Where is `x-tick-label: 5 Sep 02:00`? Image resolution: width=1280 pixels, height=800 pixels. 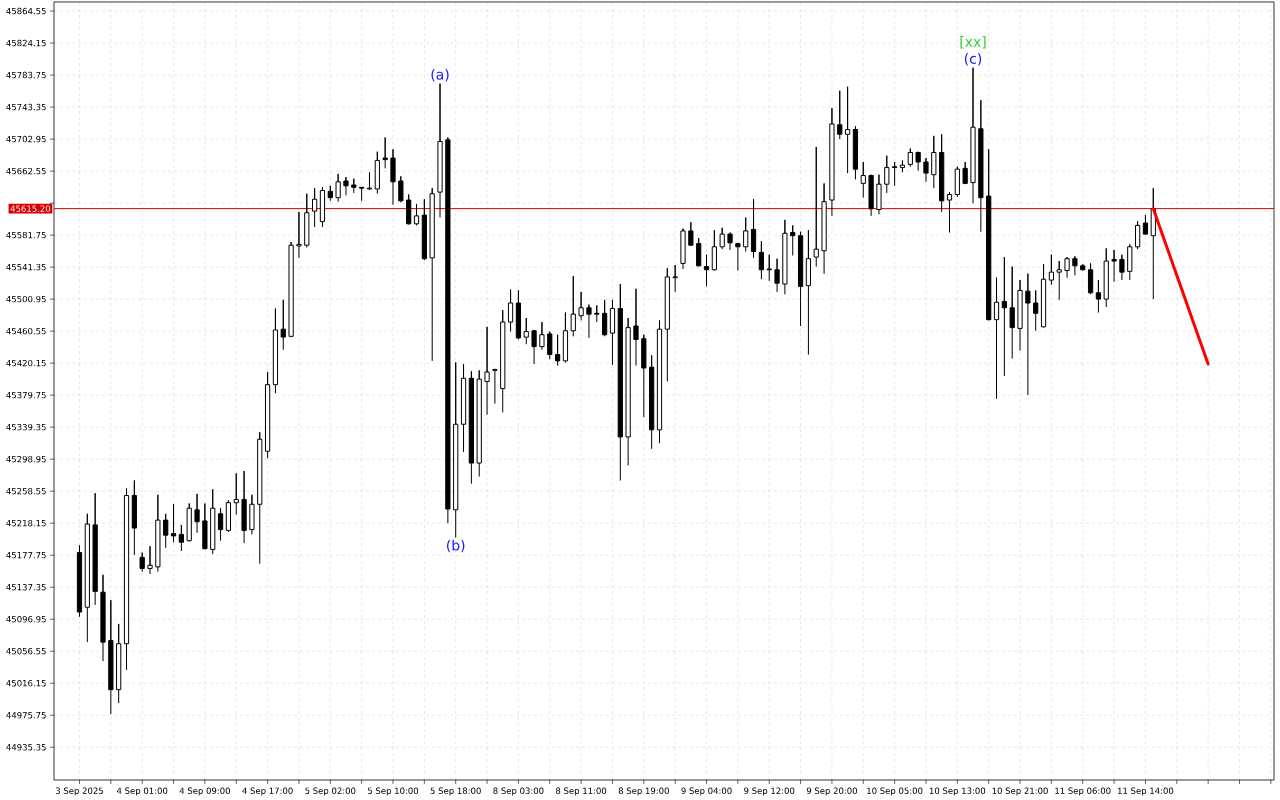
x-tick-label: 5 Sep 02:00 is located at coordinates (330, 791).